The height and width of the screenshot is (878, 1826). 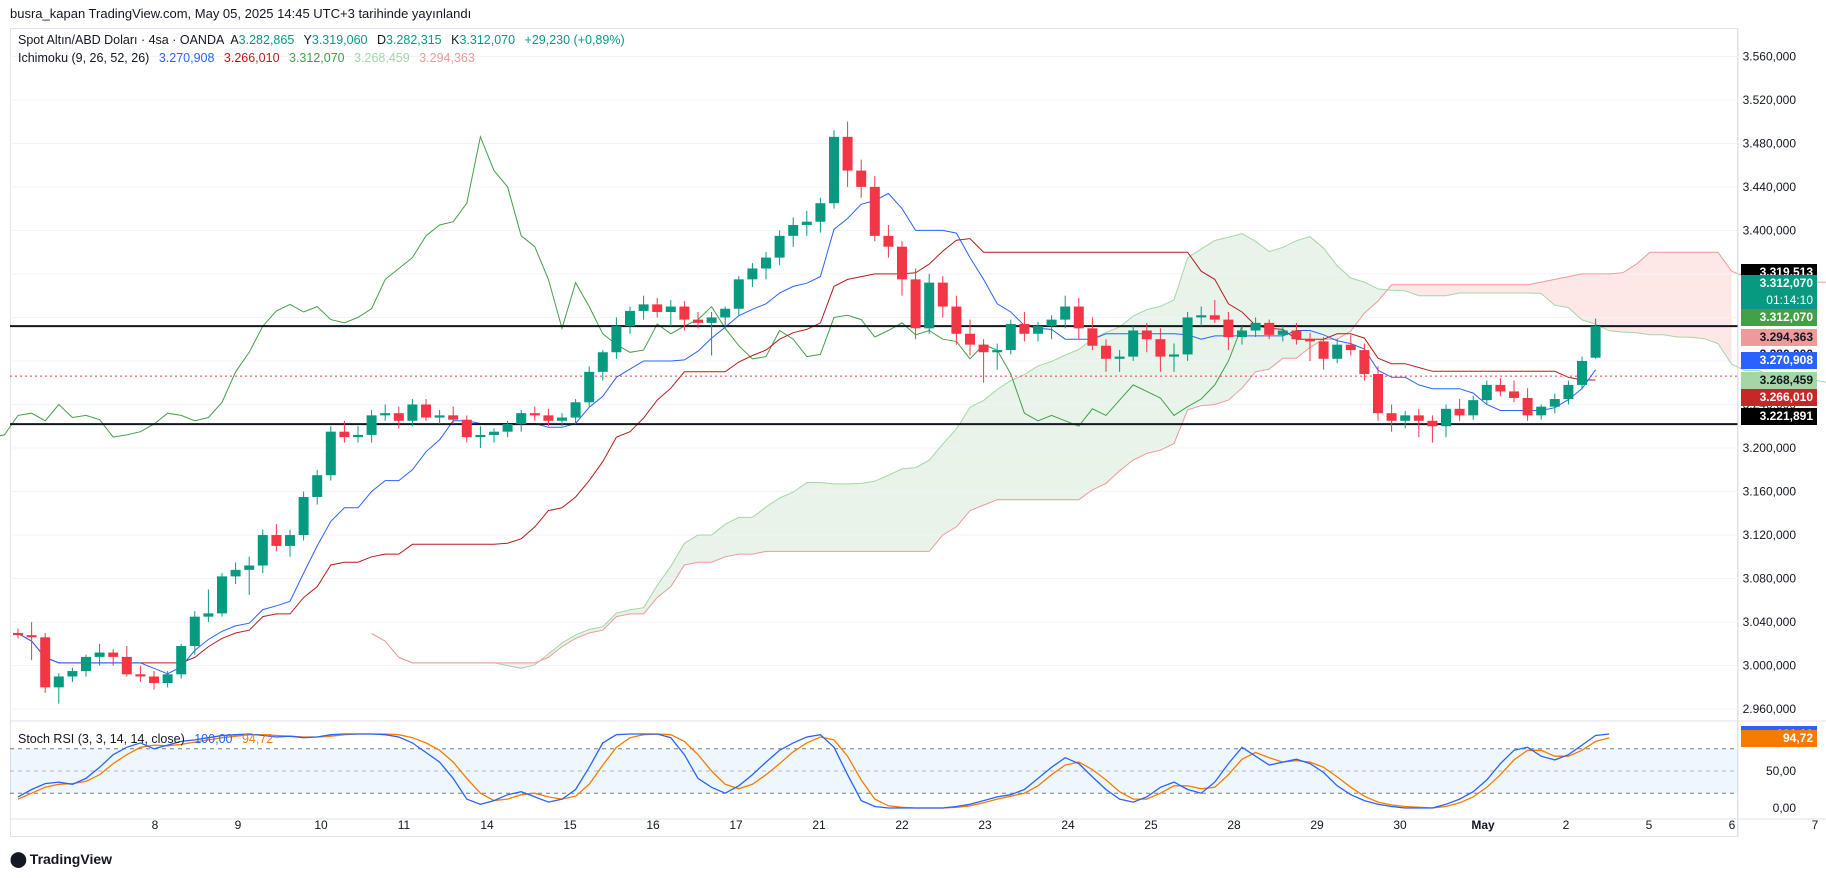 I want to click on stoch-name: Stoch RSI (3, 3, 14, 14, close), so click(x=101, y=739).